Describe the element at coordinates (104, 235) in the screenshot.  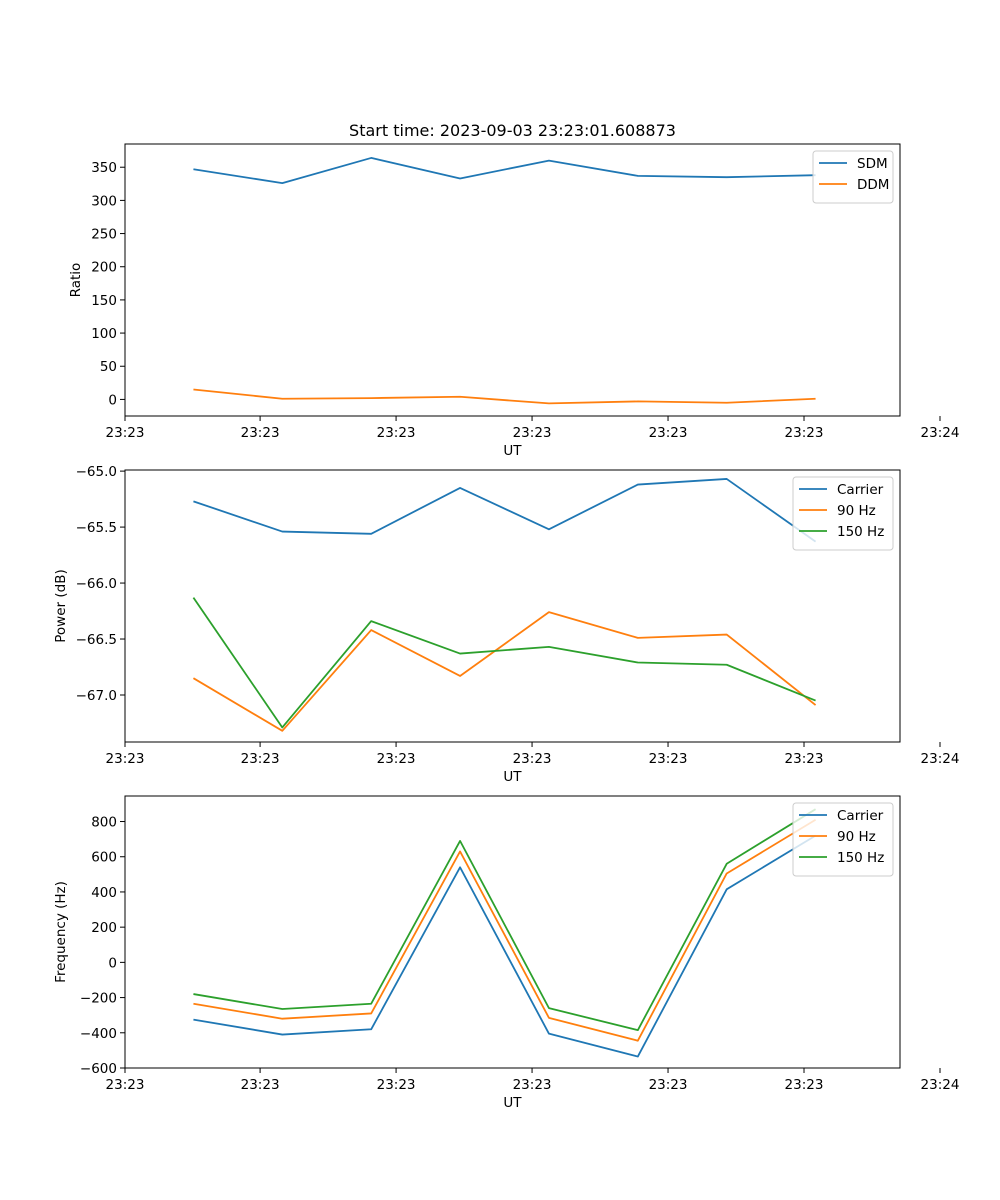
I see `y-tick-label: 250` at that location.